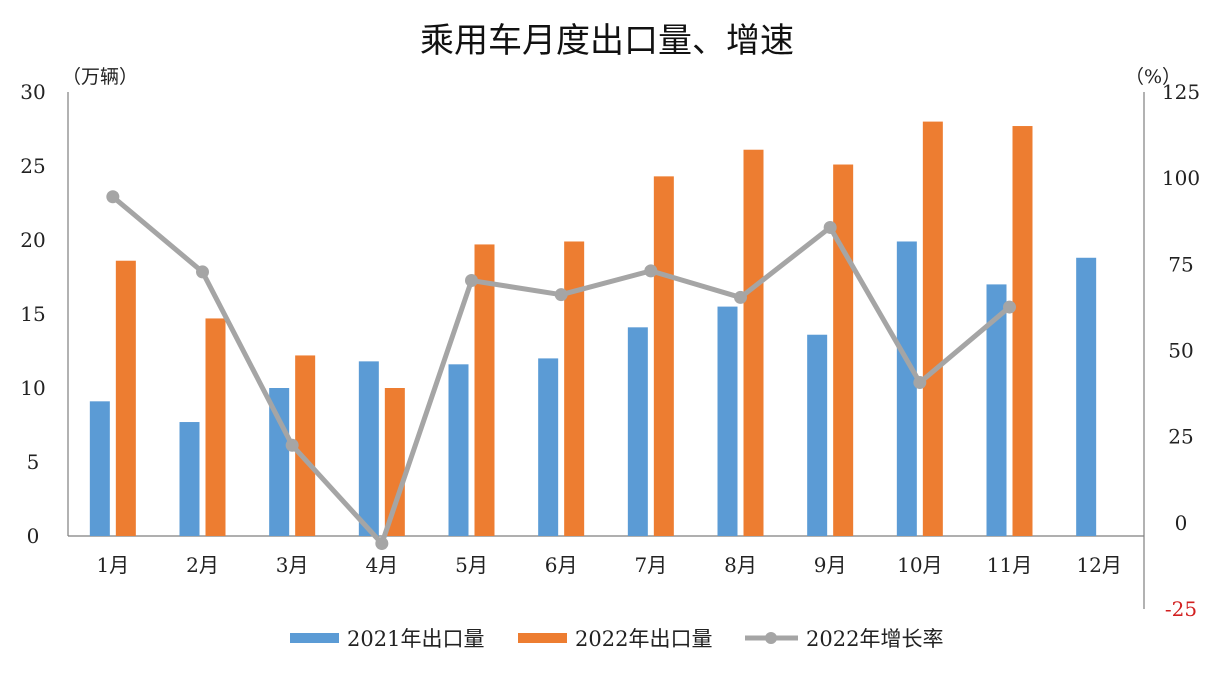 The height and width of the screenshot is (681, 1214). I want to click on y-right-tick-label: 50, so click(1180, 351).